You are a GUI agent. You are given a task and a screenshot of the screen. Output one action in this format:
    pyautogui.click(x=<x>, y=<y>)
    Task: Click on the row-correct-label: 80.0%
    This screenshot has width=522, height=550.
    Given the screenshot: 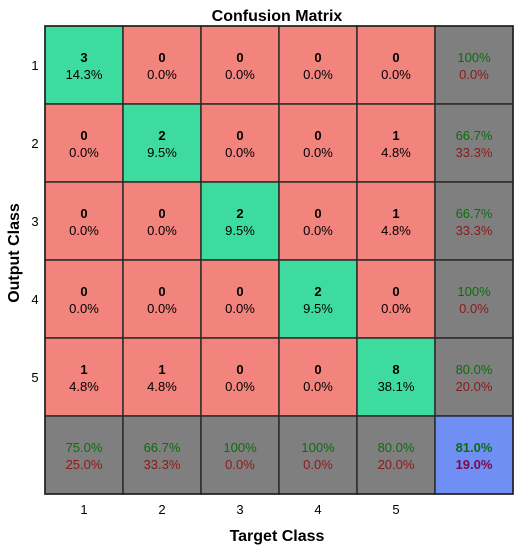 What is the action you would take?
    pyautogui.click(x=474, y=369)
    